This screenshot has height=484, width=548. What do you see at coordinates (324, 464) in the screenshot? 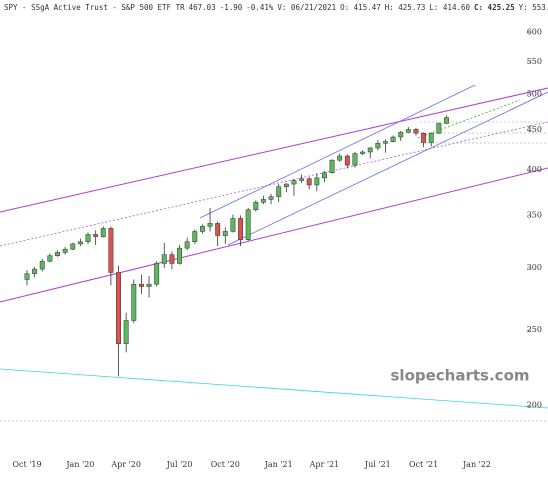
I see `x-tick-label: Apr '21` at bounding box center [324, 464].